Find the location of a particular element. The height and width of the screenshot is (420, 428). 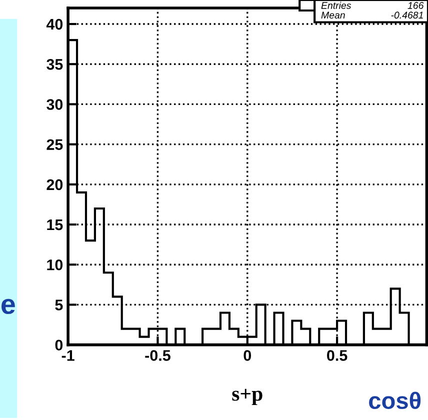

x-tick-label: 0.5 is located at coordinates (337, 355).